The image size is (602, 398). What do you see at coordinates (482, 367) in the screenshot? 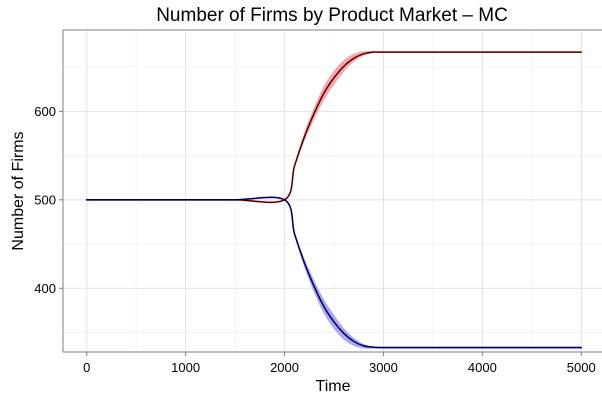
I see `x-tick-label: 4000` at bounding box center [482, 367].